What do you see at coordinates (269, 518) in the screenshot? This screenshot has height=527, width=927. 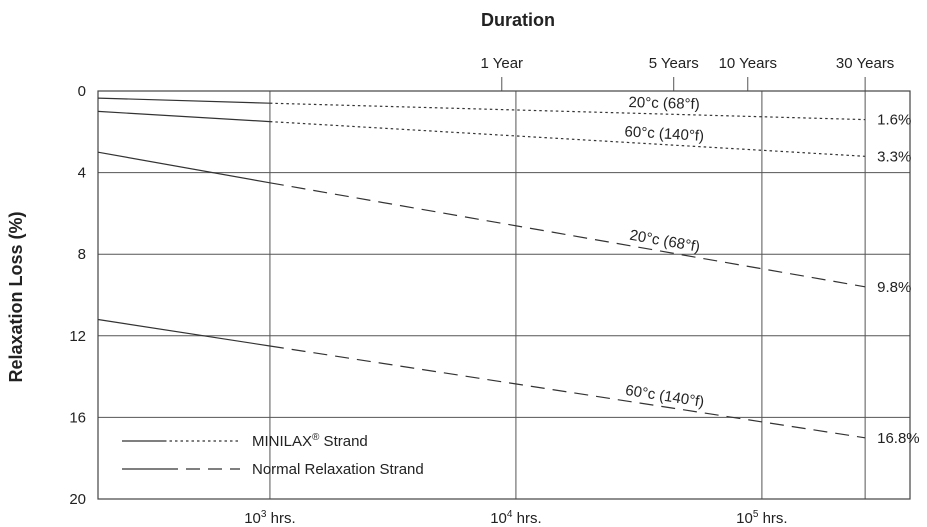 I see `x-tick-label: 103 hrs.` at bounding box center [269, 518].